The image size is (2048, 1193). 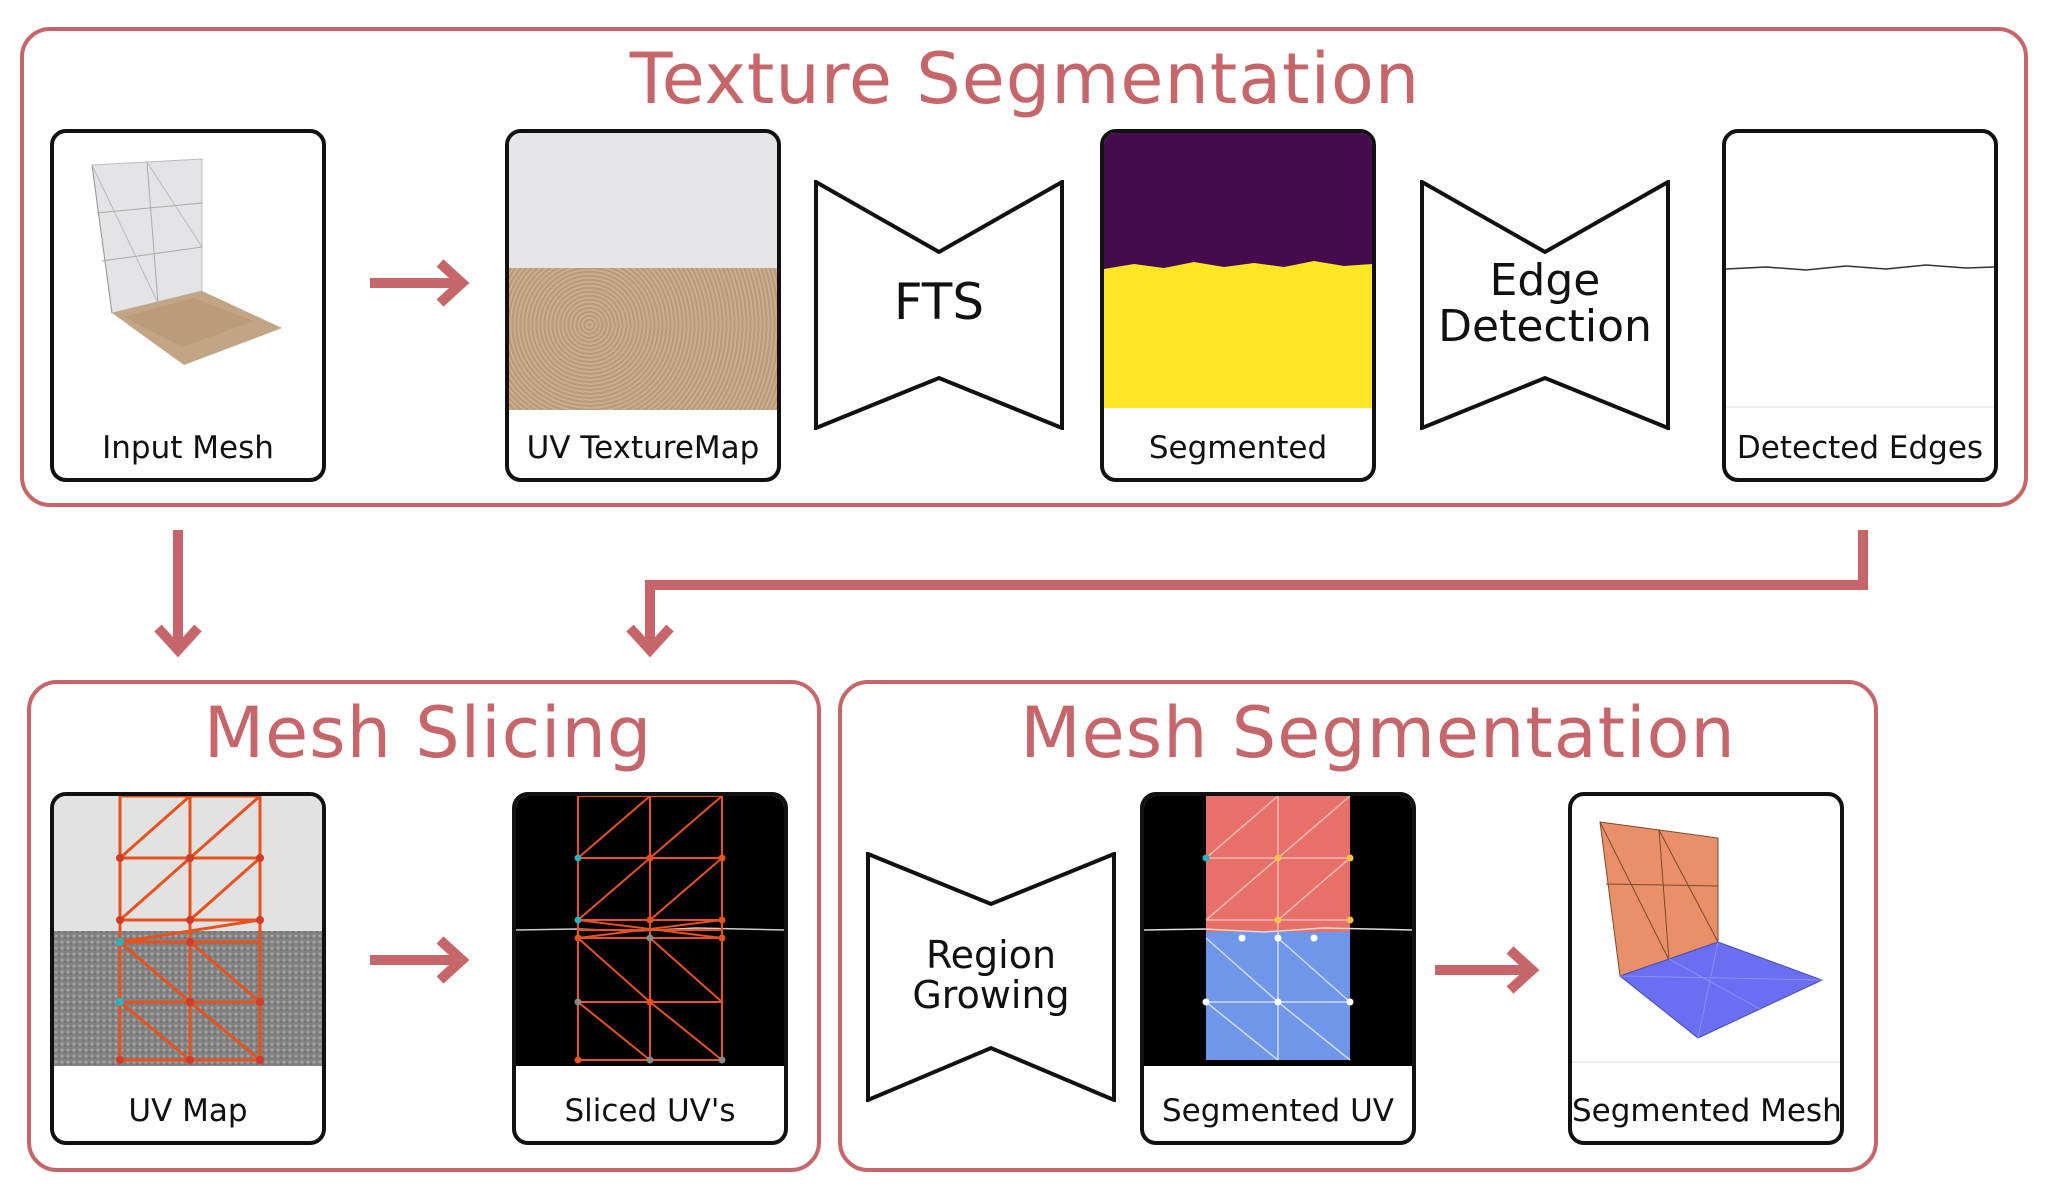 What do you see at coordinates (1025, 79) in the screenshot?
I see `texture-segmentation-title: Texture Segmentation` at bounding box center [1025, 79].